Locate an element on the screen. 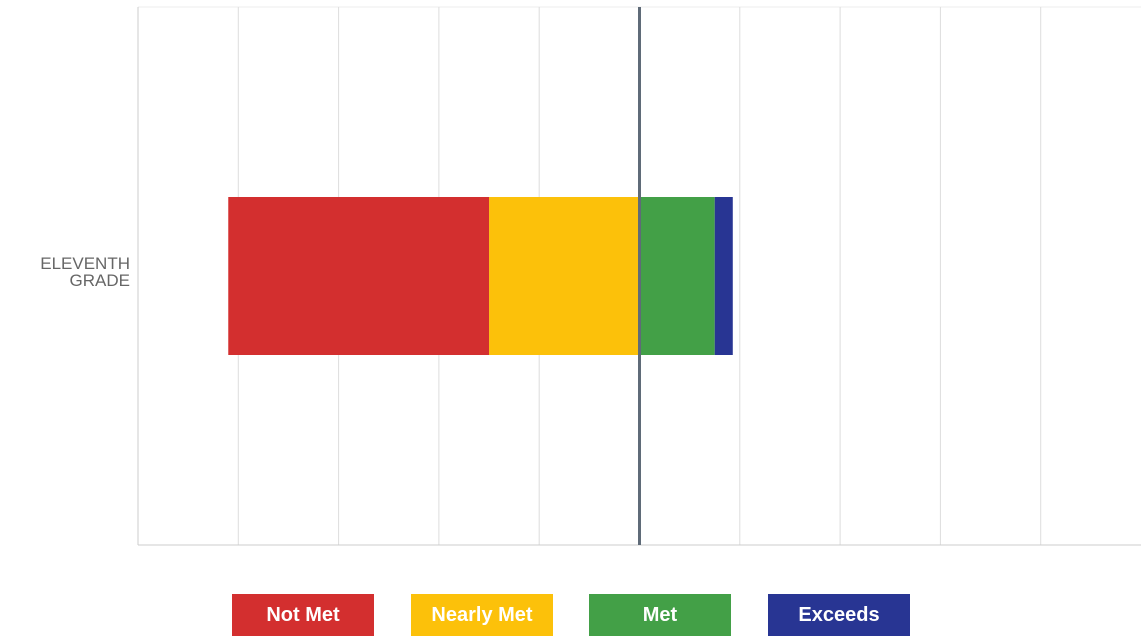  legend-item: Not Met is located at coordinates (303, 615).